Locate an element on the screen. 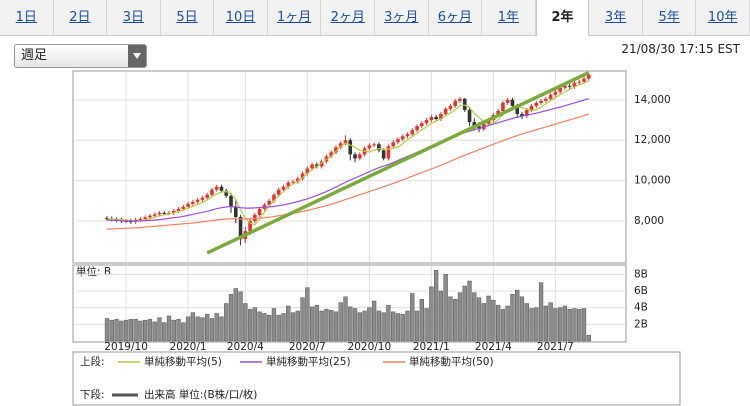 The height and width of the screenshot is (406, 750). x-tick-label: 2021/1 is located at coordinates (431, 347).